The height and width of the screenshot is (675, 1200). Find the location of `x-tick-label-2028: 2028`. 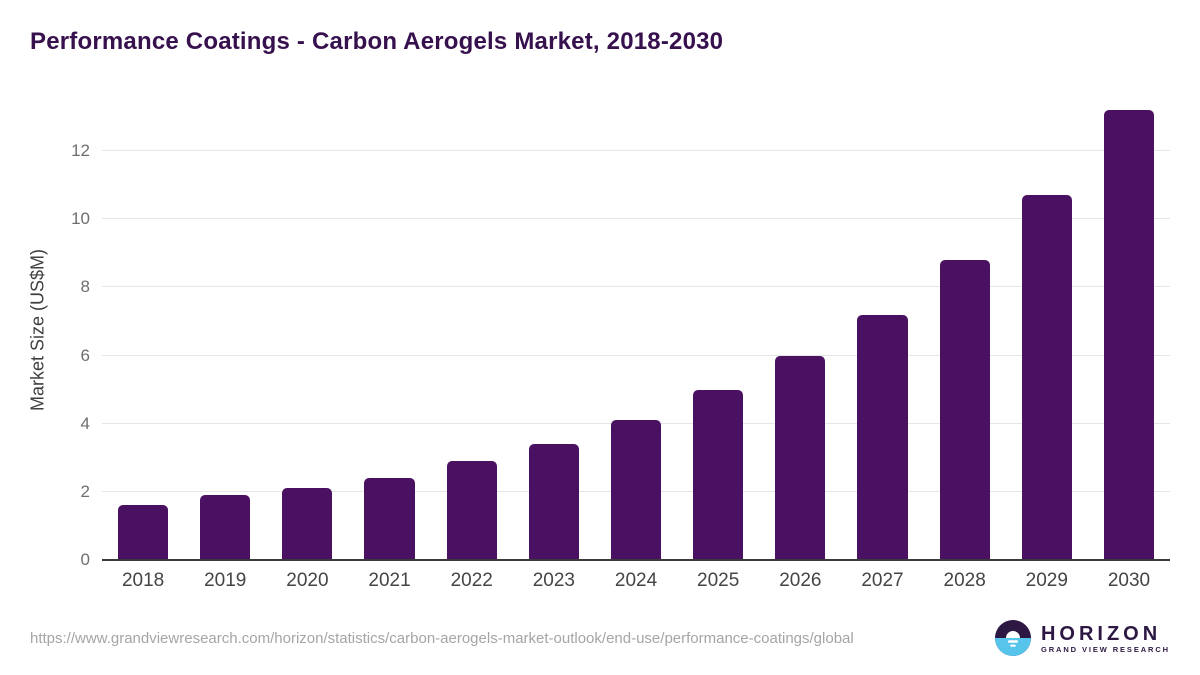

x-tick-label-2028: 2028 is located at coordinates (964, 580).